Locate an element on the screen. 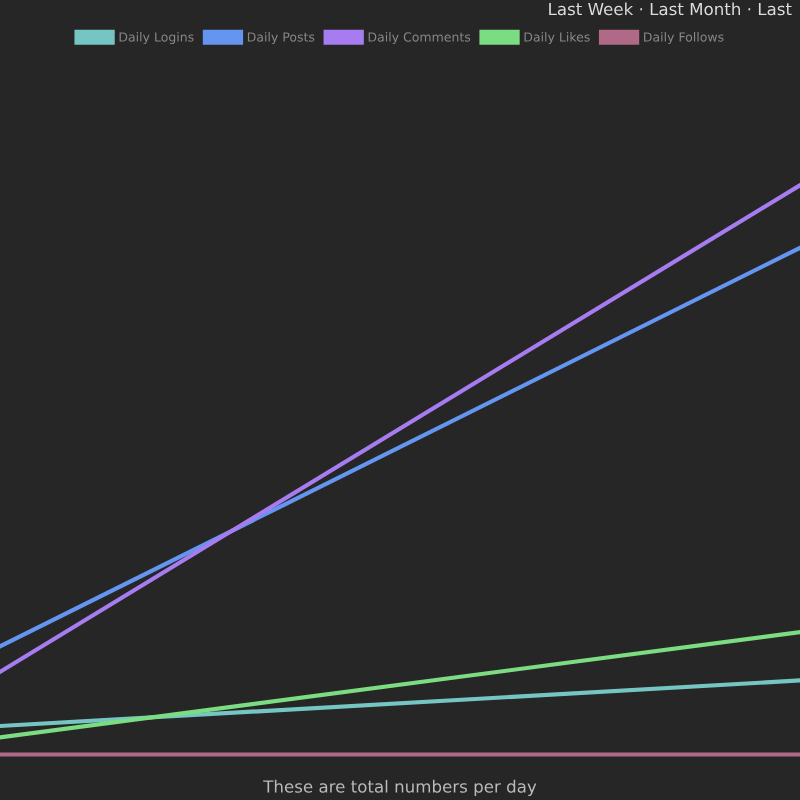  text: These are total numbers per day is located at coordinates (400, 787).